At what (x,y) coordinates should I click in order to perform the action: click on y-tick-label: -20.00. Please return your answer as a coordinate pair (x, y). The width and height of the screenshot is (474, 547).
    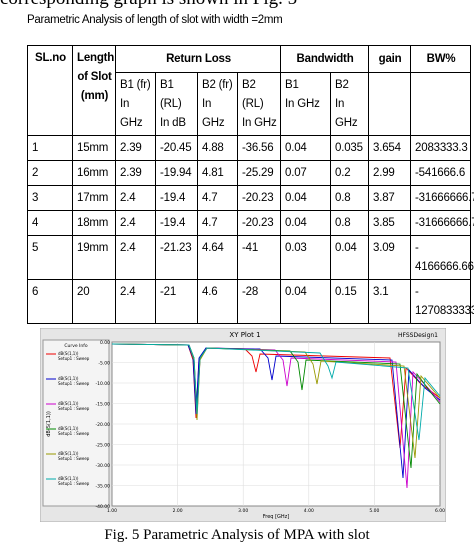
    Looking at the image, I should click on (102, 425).